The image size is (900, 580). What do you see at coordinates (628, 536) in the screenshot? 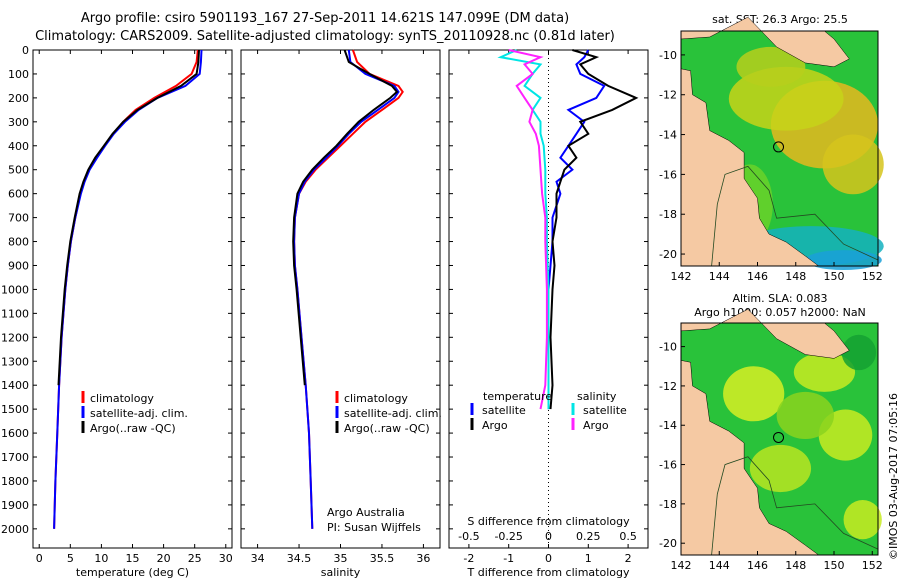
I see `s-tick-label: 0.5` at bounding box center [628, 536].